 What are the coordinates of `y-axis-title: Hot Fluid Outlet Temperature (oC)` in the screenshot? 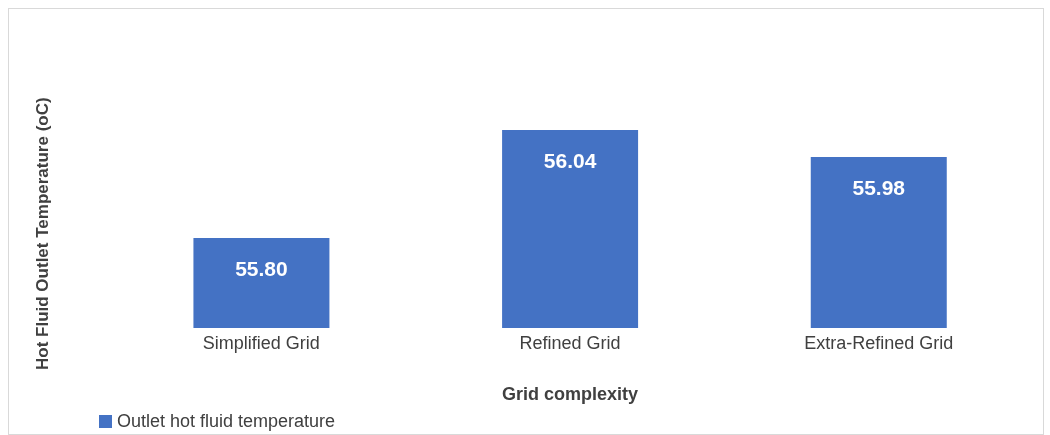 It's located at (42, 234).